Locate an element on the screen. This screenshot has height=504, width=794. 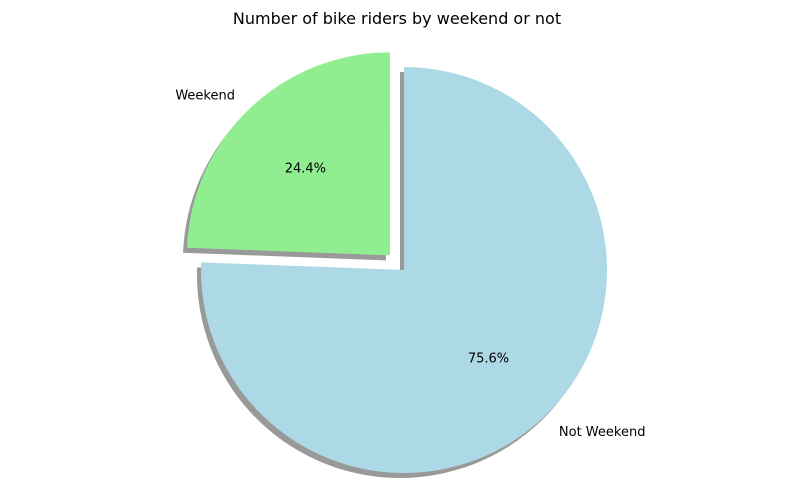
slice-label-weekend: Weekend is located at coordinates (205, 96).